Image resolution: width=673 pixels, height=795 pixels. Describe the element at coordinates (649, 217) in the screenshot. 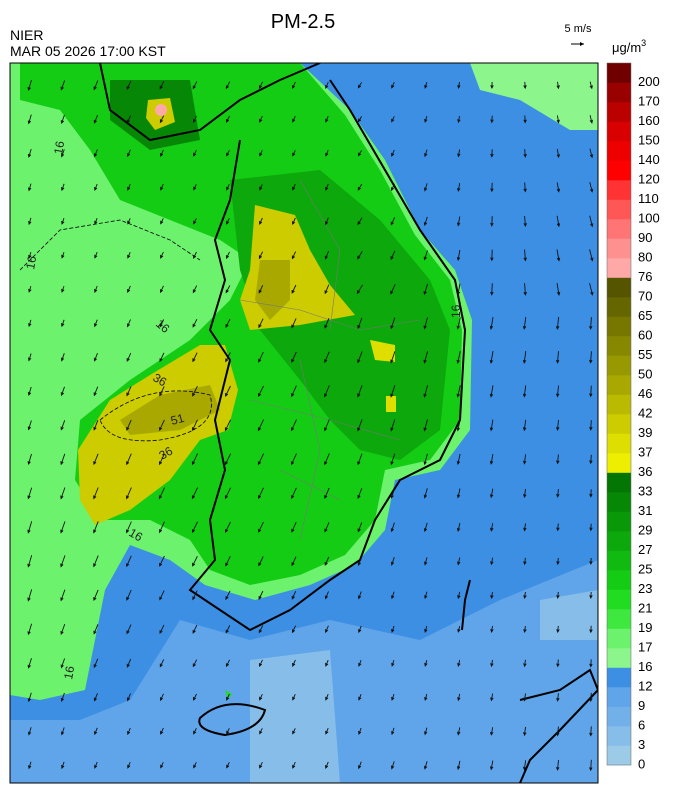

I see `colorbar-label: 100` at that location.